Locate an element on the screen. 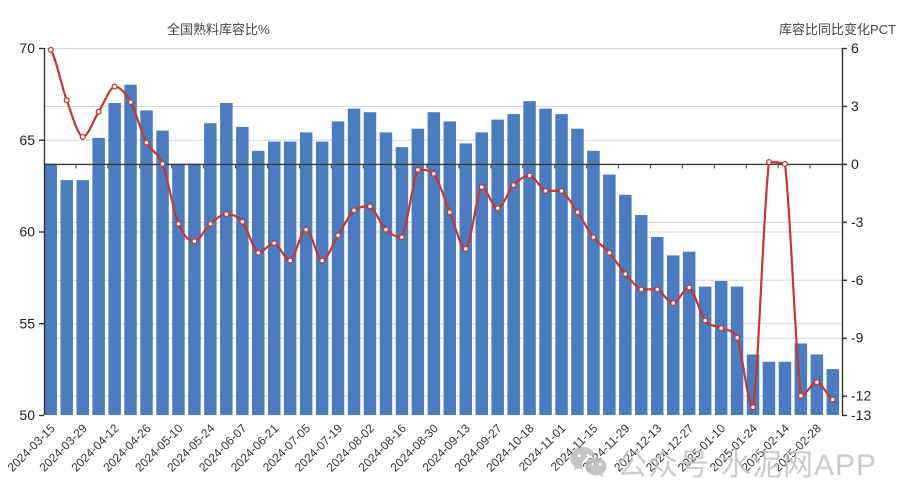 The image size is (901, 497). right-axis-tick-label: 3 is located at coordinates (855, 106).